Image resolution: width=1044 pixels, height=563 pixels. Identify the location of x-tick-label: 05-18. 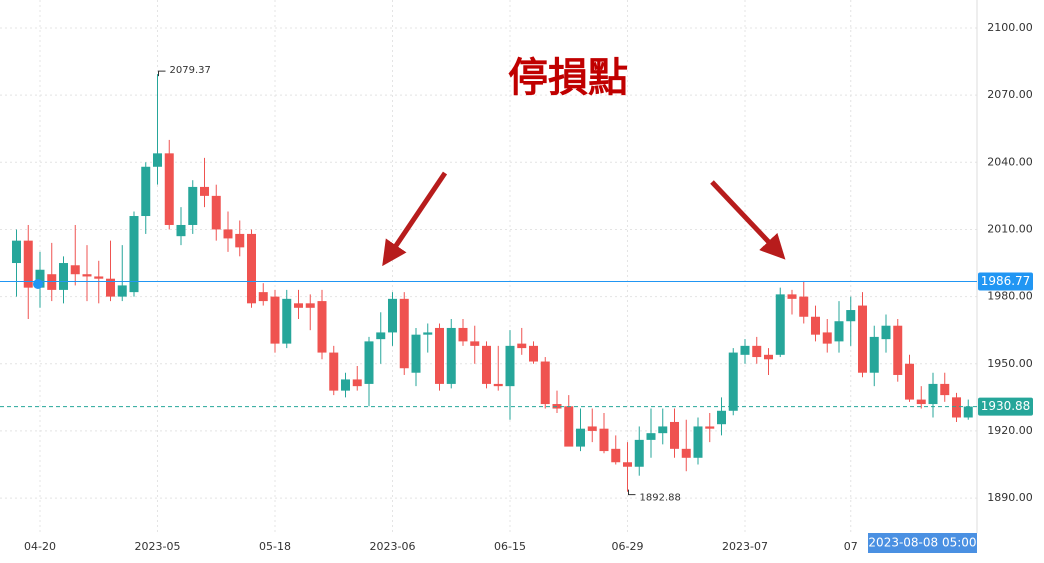
(275, 546).